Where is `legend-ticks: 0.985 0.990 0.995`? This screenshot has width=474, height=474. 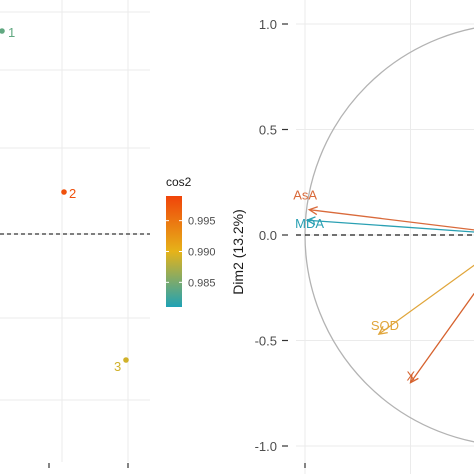
legend-ticks: 0.985 0.990 0.995 is located at coordinates (191, 252).